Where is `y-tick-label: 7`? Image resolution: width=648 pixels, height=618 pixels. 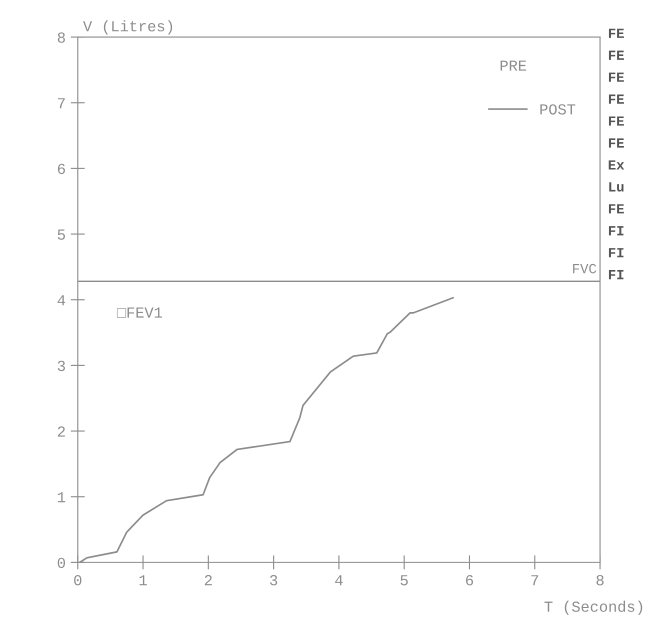 y-tick-label: 7 is located at coordinates (61, 103).